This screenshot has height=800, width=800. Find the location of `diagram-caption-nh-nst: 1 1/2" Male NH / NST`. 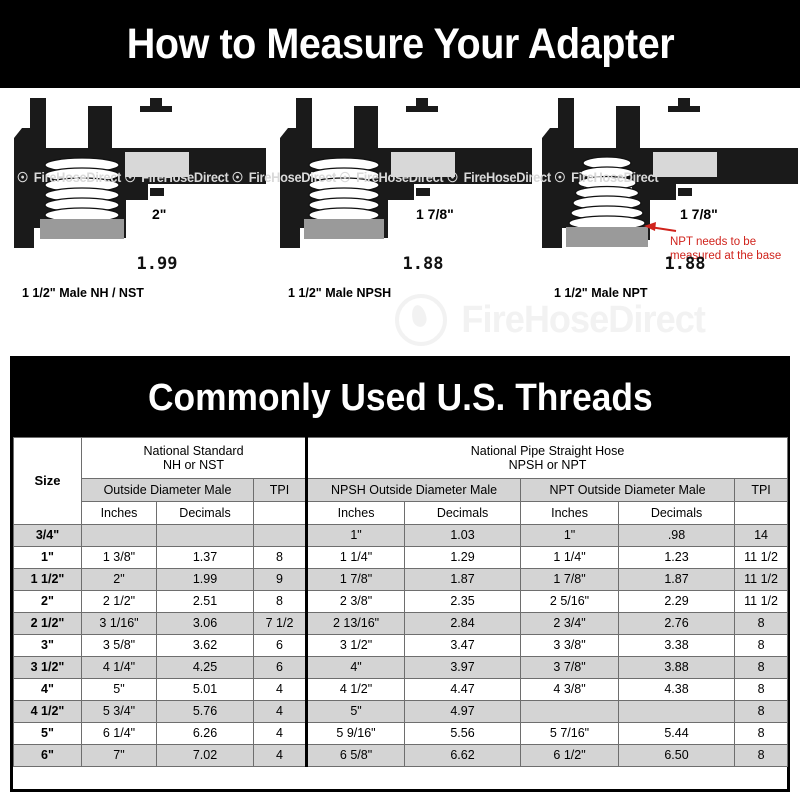

diagram-caption-nh-nst: 1 1/2" Male NH / NST is located at coordinates (83, 293).